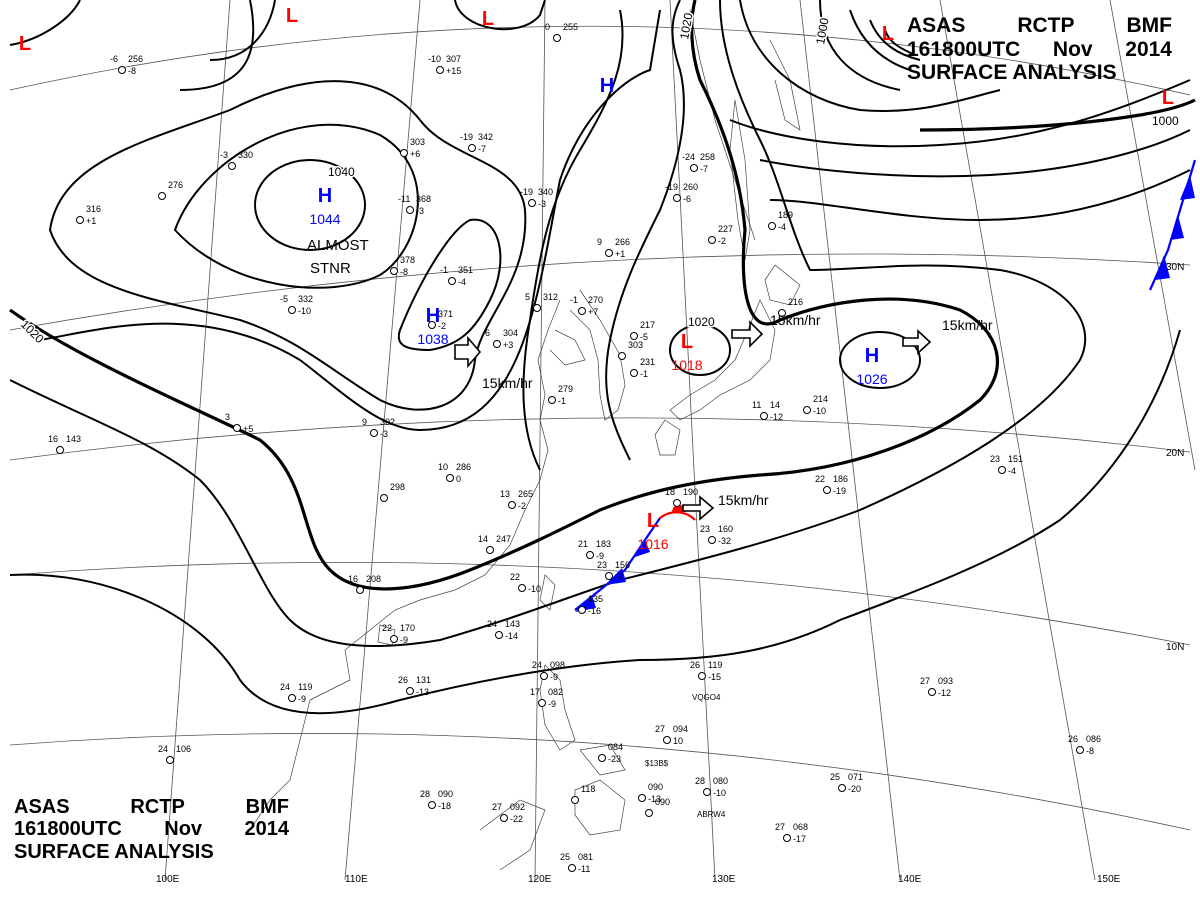  I want to click on station-tendency: -7, so click(704, 169).